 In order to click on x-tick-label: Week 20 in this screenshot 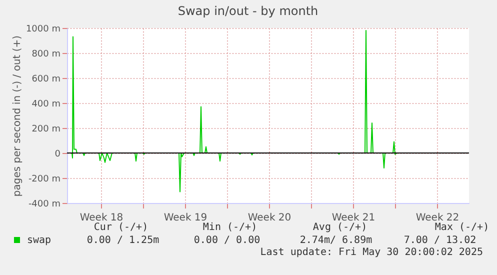, I will do `click(270, 218)`.